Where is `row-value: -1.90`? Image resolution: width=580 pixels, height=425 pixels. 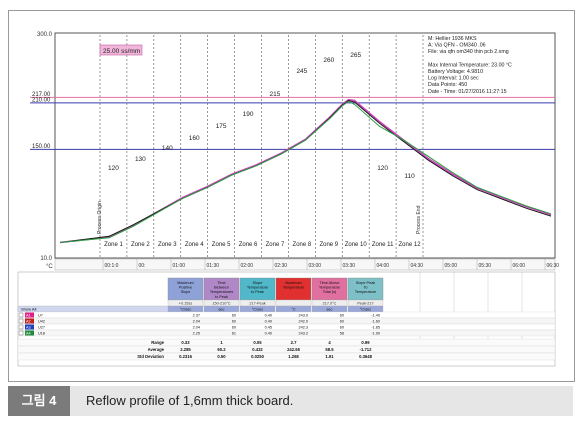
row-value: -1.90 is located at coordinates (375, 334).